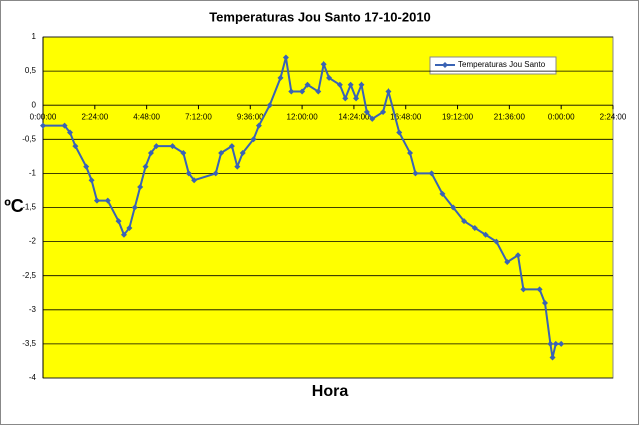 The width and height of the screenshot is (640, 431). What do you see at coordinates (33, 377) in the screenshot?
I see `y-tick-label: -4` at bounding box center [33, 377].